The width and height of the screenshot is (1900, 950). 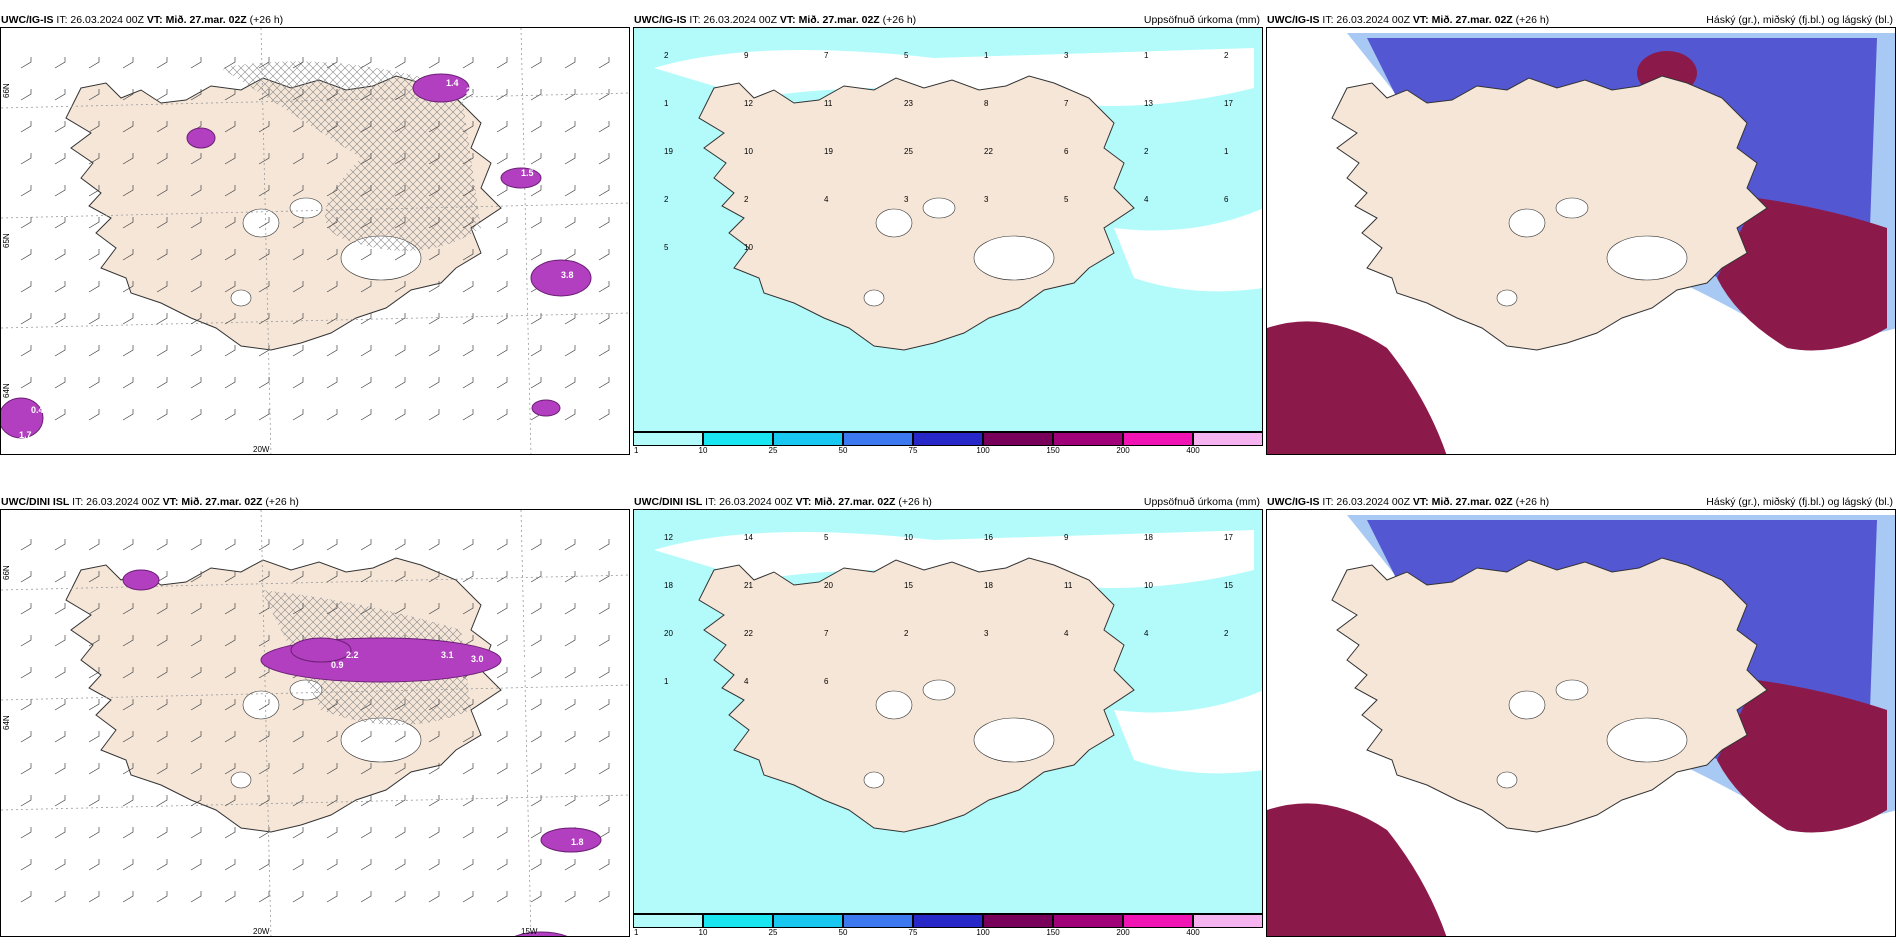 What do you see at coordinates (1148, 537) in the screenshot?
I see `precip-value-label: 18` at bounding box center [1148, 537].